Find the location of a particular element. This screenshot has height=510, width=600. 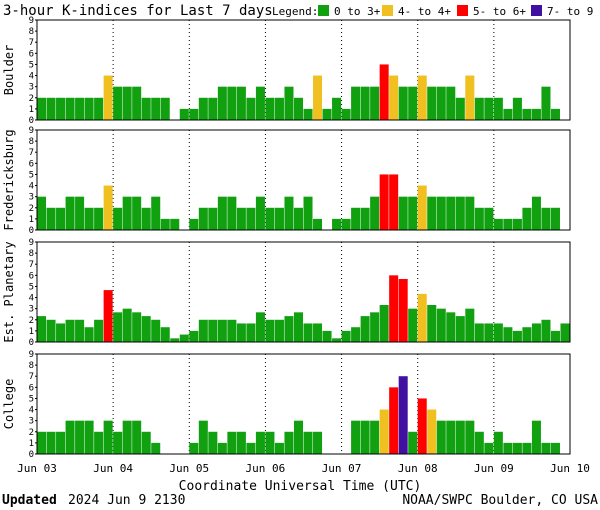

x-tick-label: Jun 10 is located at coordinates (570, 468).